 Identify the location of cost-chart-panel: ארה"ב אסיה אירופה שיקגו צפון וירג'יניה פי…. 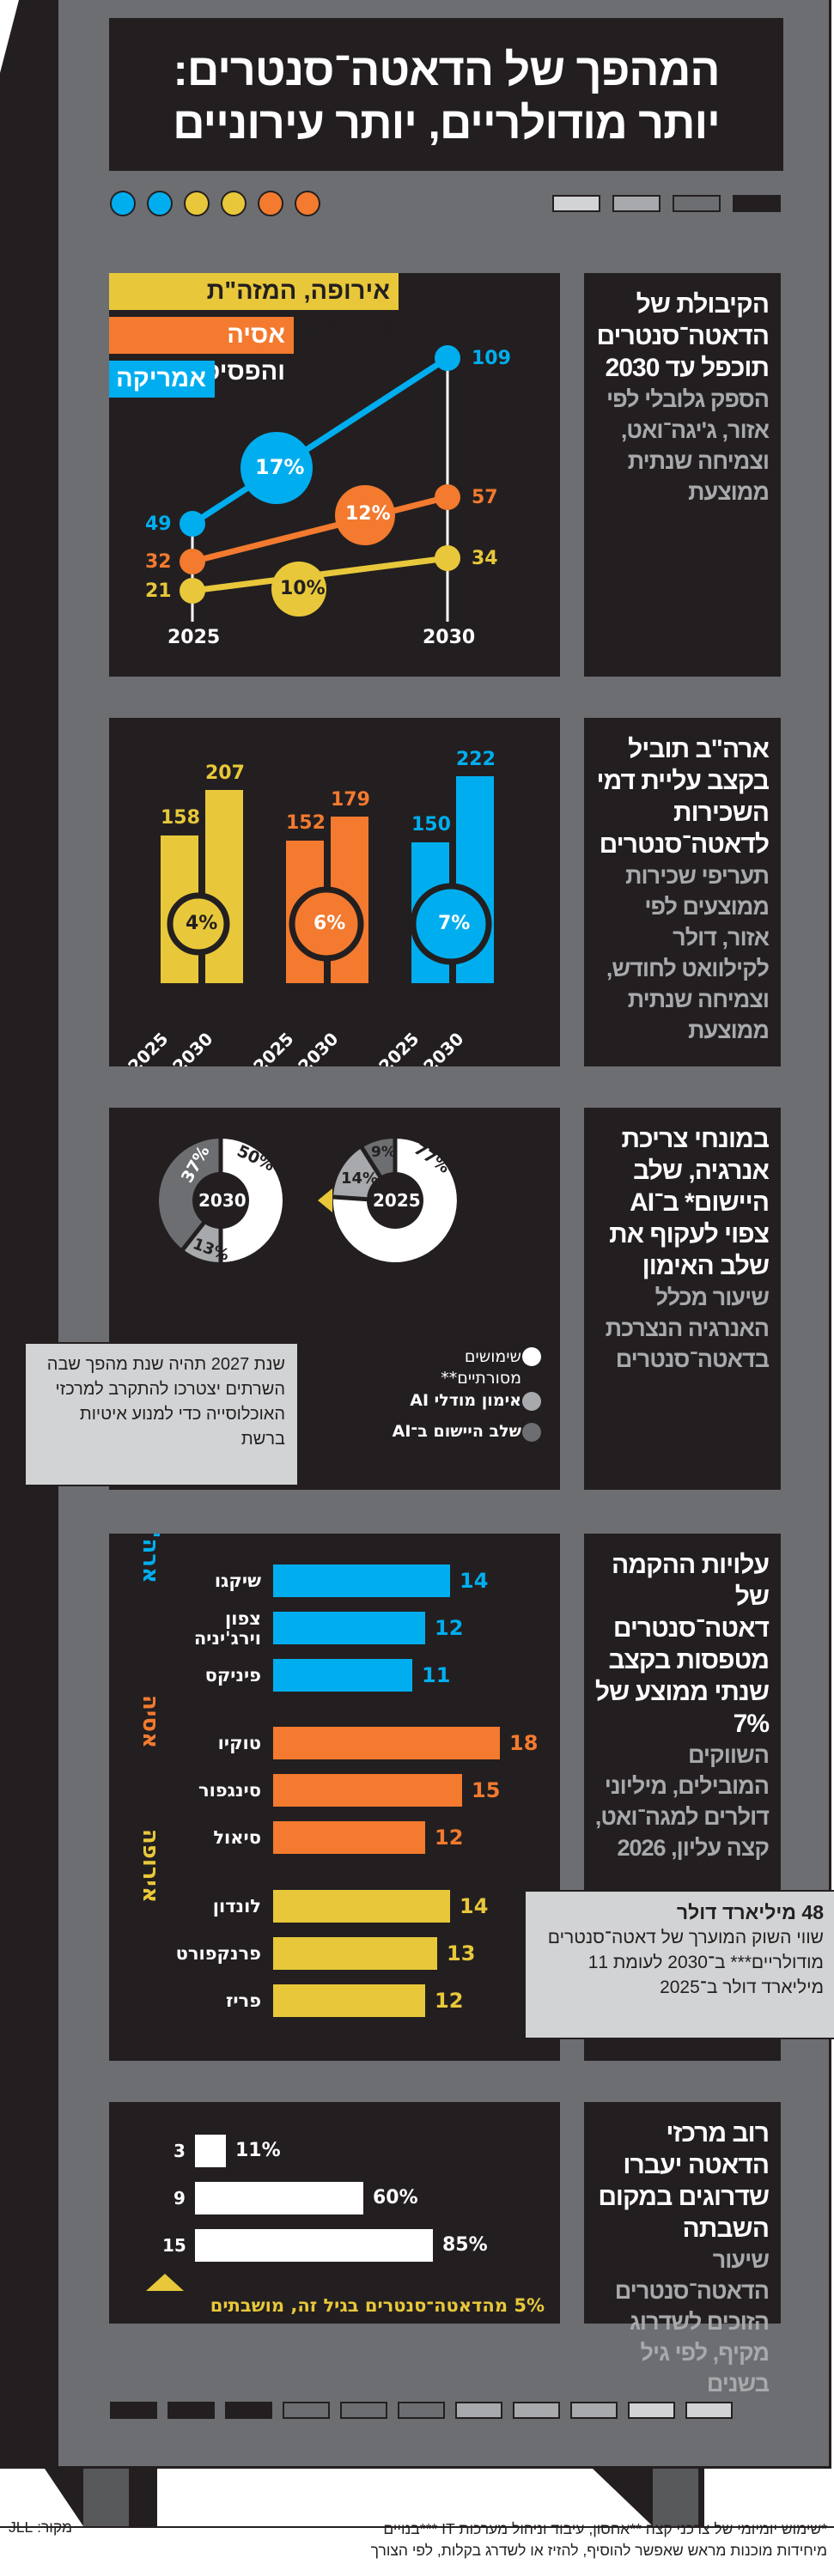
(334, 1798).